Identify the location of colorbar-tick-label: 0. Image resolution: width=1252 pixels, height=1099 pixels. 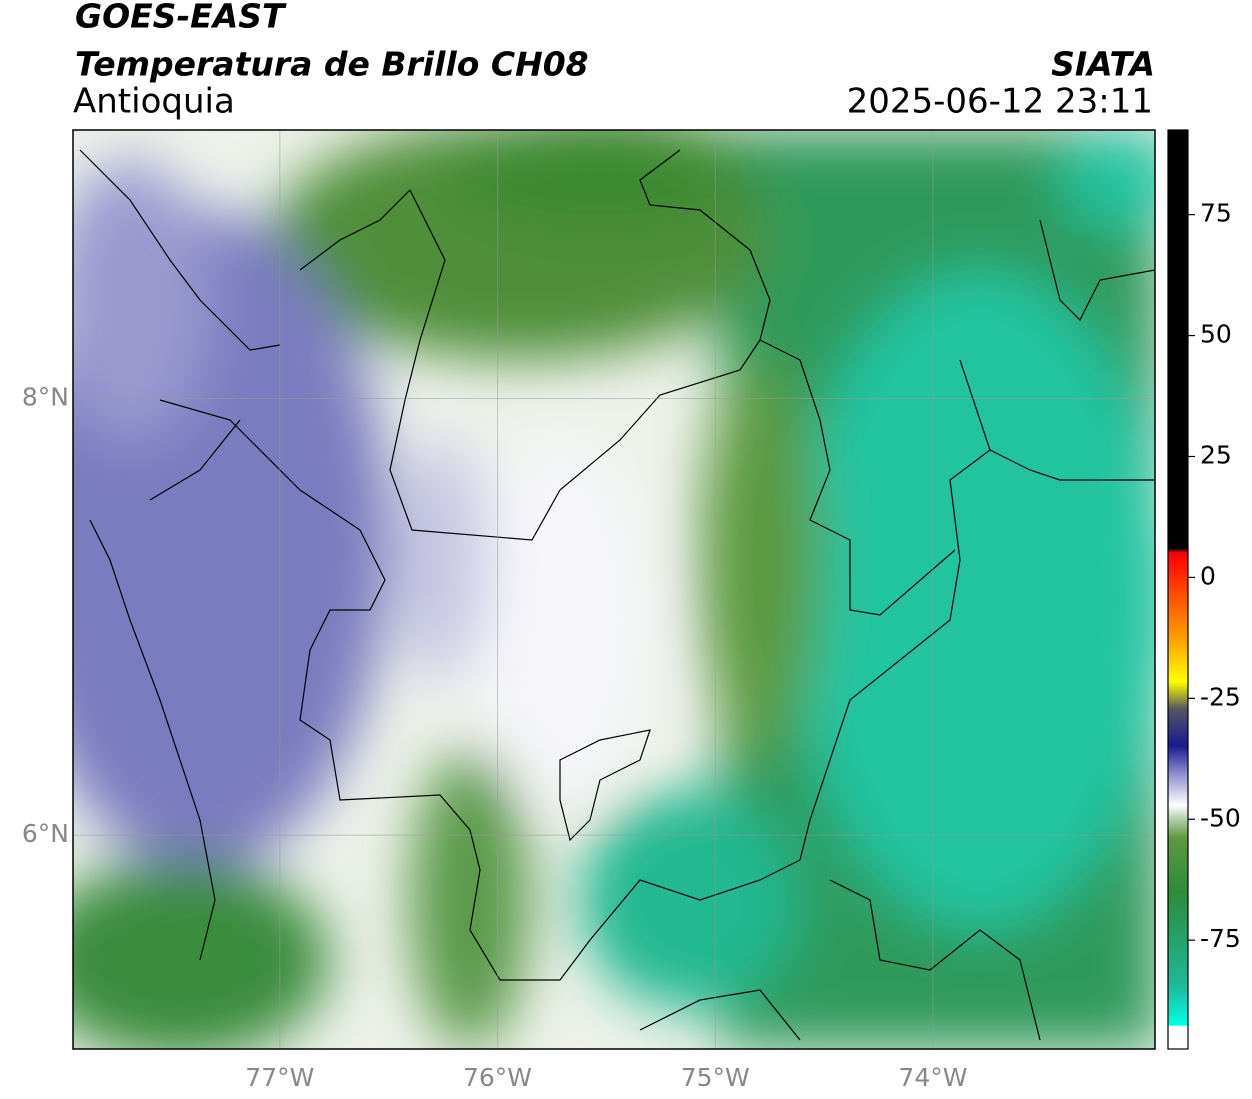
(1208, 575).